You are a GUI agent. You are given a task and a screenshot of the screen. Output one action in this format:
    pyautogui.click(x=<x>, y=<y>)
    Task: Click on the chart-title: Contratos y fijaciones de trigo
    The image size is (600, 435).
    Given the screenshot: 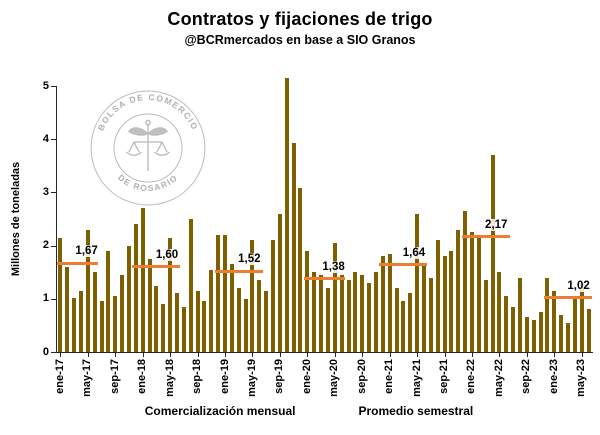 What is the action you would take?
    pyautogui.click(x=300, y=19)
    